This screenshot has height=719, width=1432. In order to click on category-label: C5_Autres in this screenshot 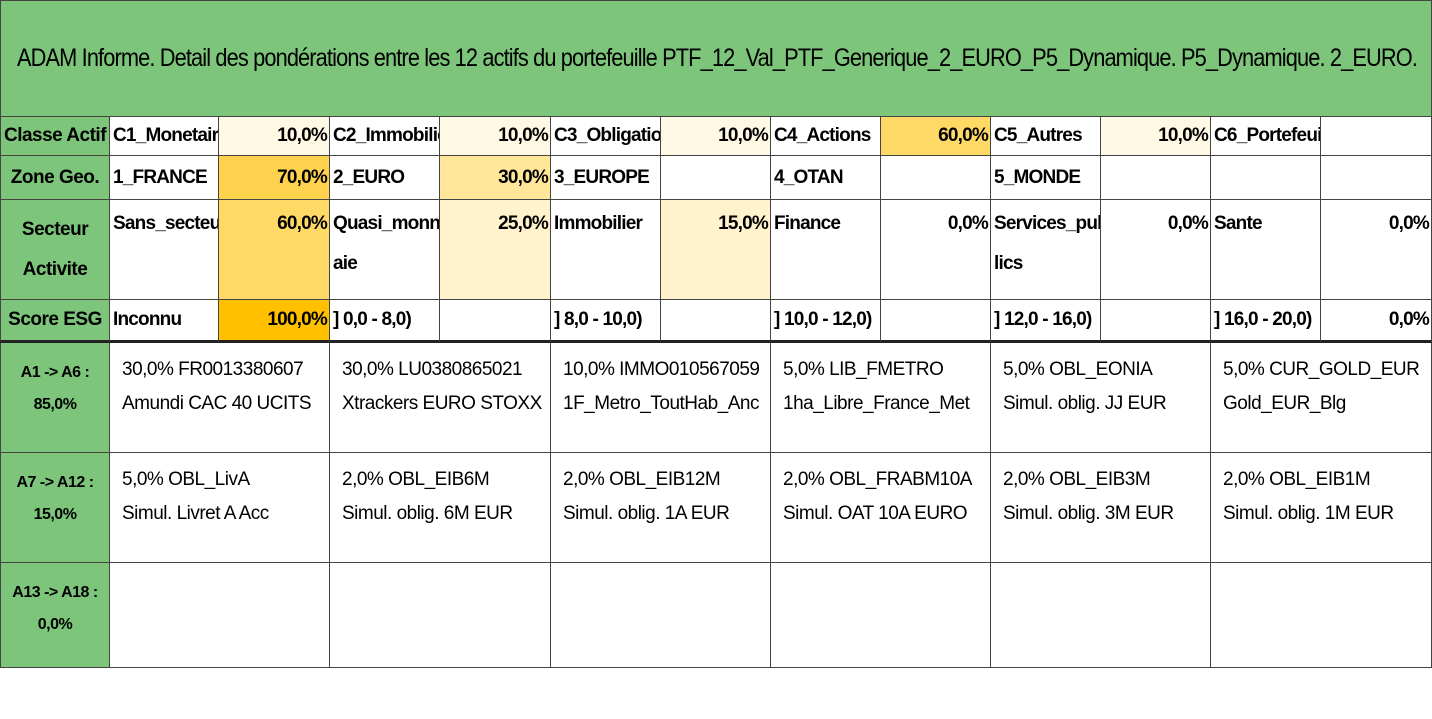, I will do `click(1046, 136)`.